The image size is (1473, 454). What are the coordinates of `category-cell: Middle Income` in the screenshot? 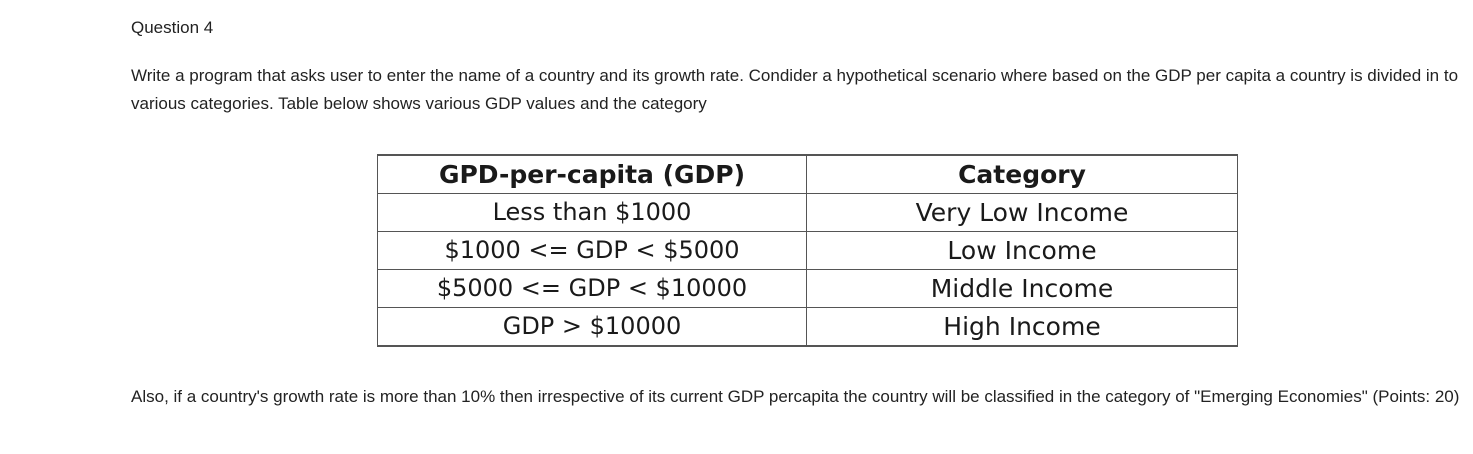 It's located at (1022, 288).